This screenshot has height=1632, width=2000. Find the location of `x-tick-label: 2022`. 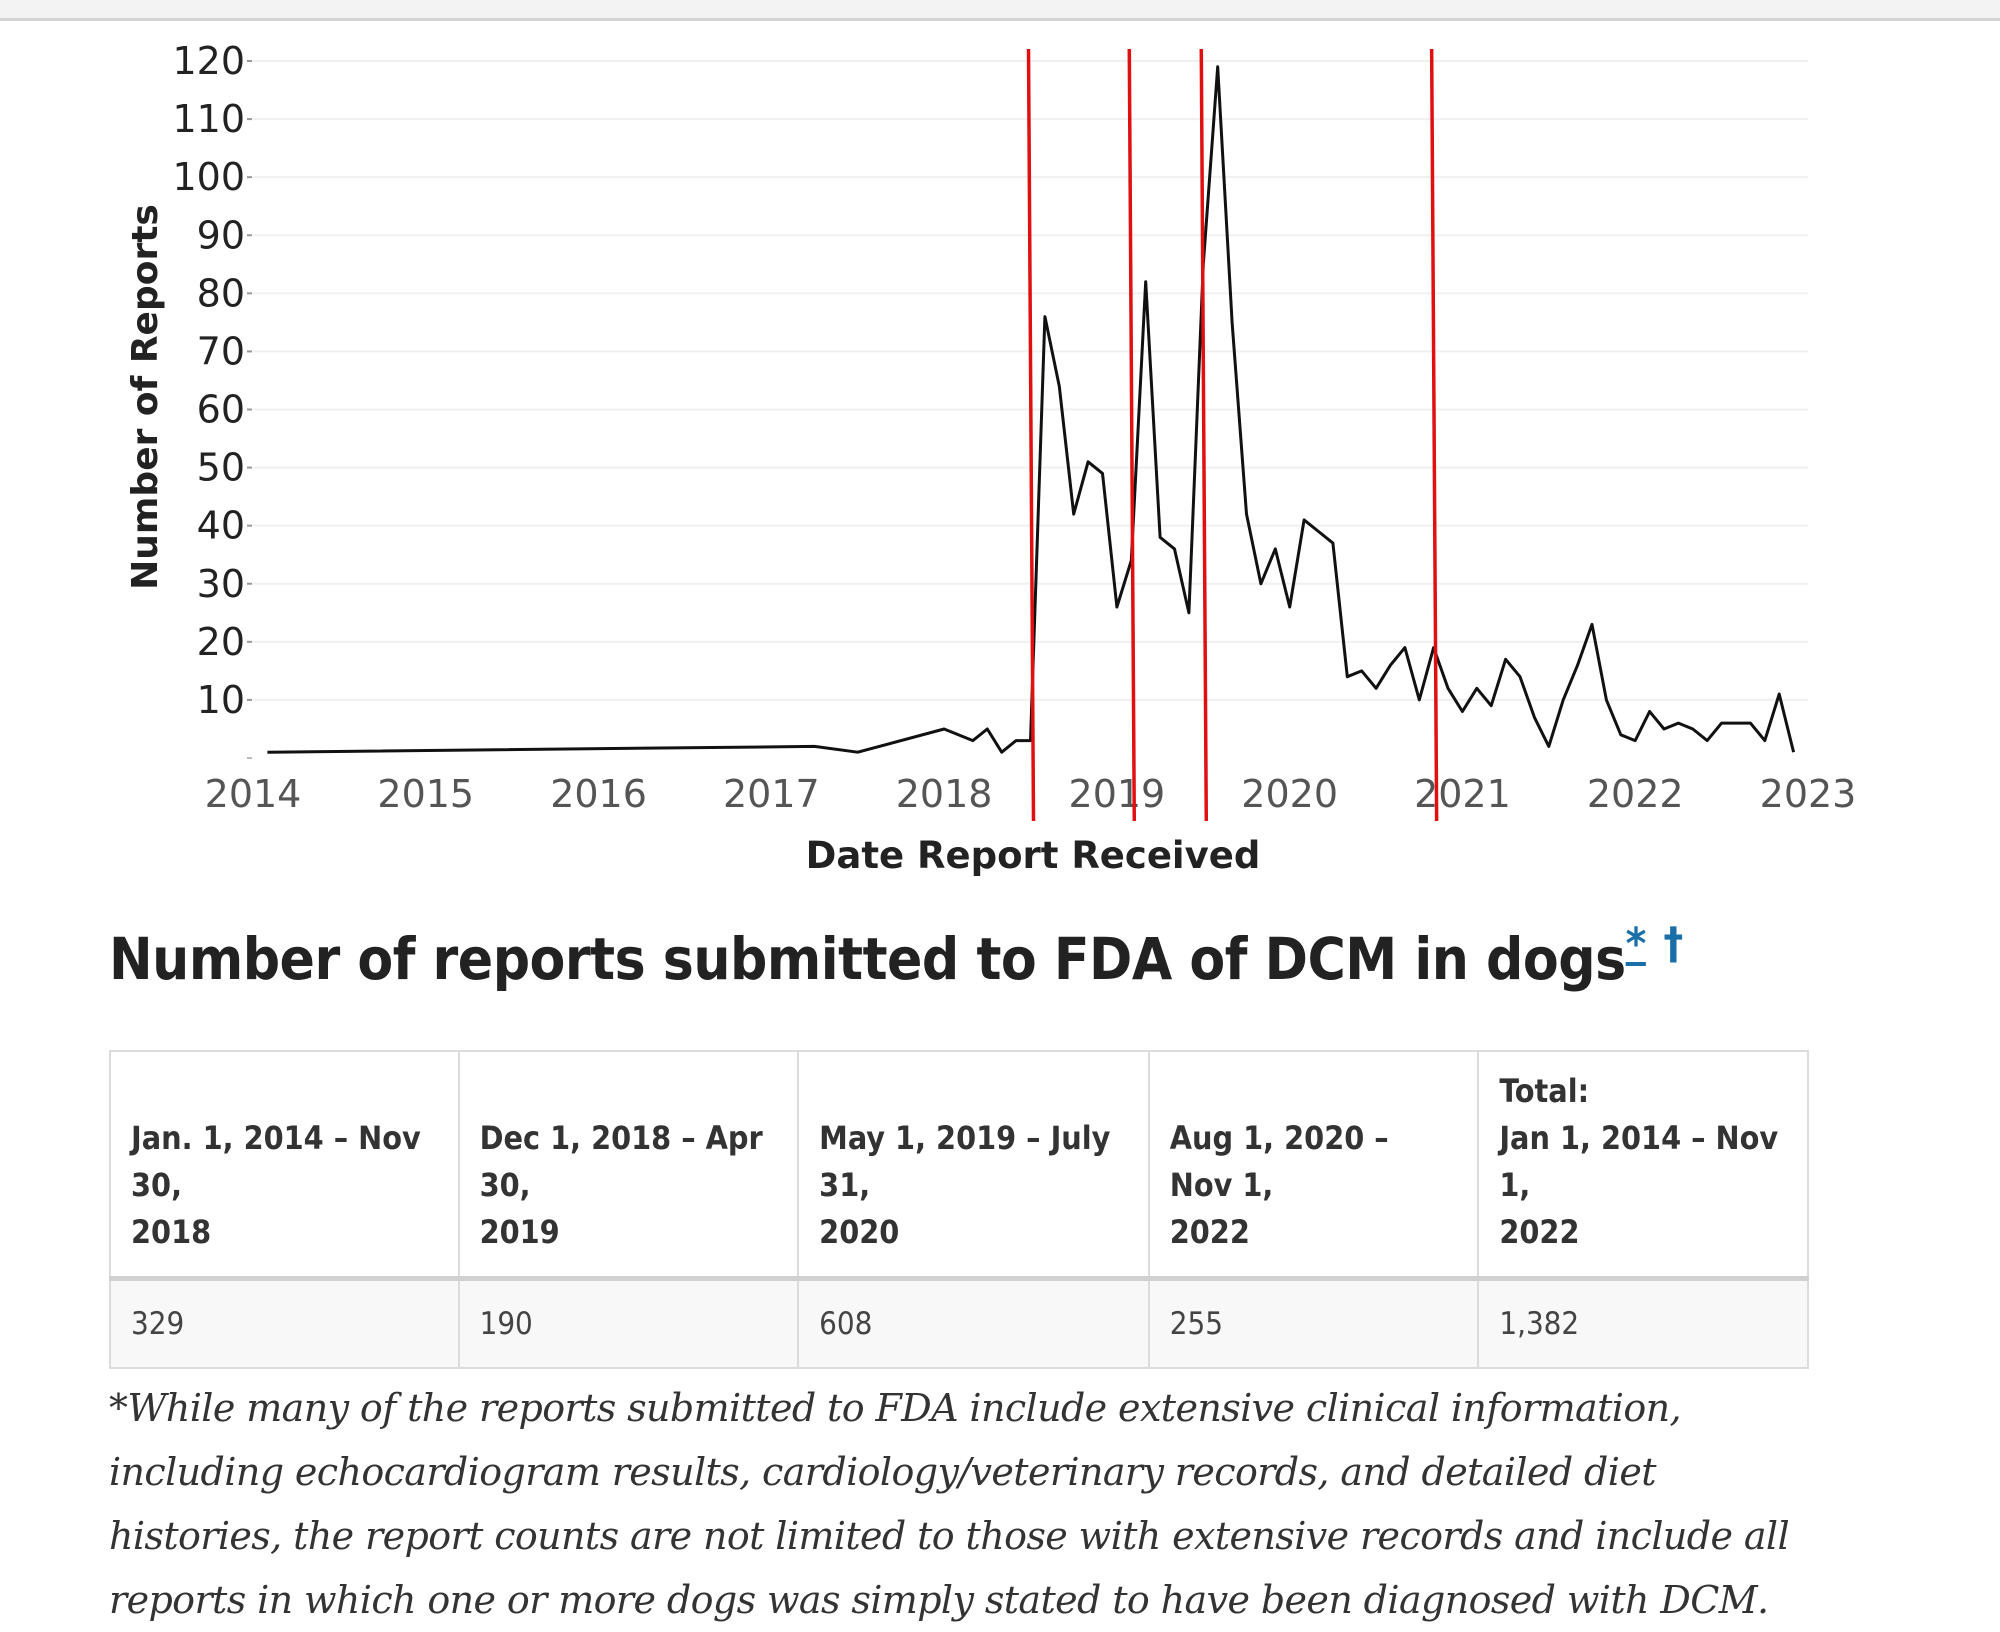

x-tick-label: 2022 is located at coordinates (1635, 794).